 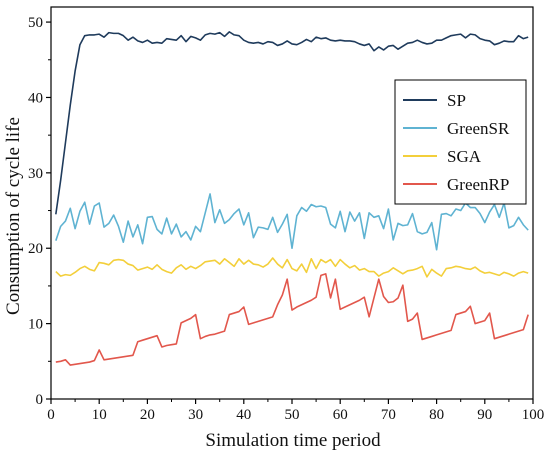 What do you see at coordinates (340, 415) in the screenshot?
I see `x-tick-label: 60` at bounding box center [340, 415].